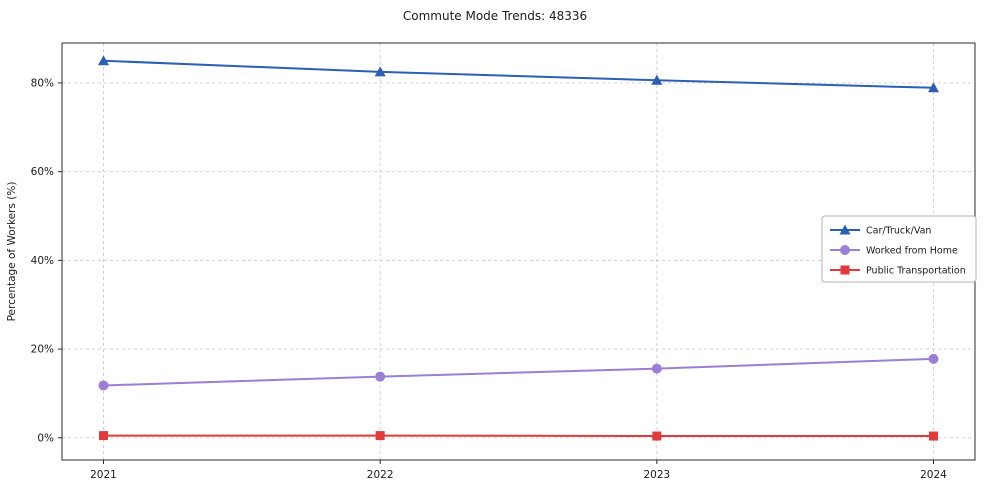 Image resolution: width=990 pixels, height=490 pixels. Describe the element at coordinates (656, 475) in the screenshot. I see `x-tick-label: 2023` at that location.